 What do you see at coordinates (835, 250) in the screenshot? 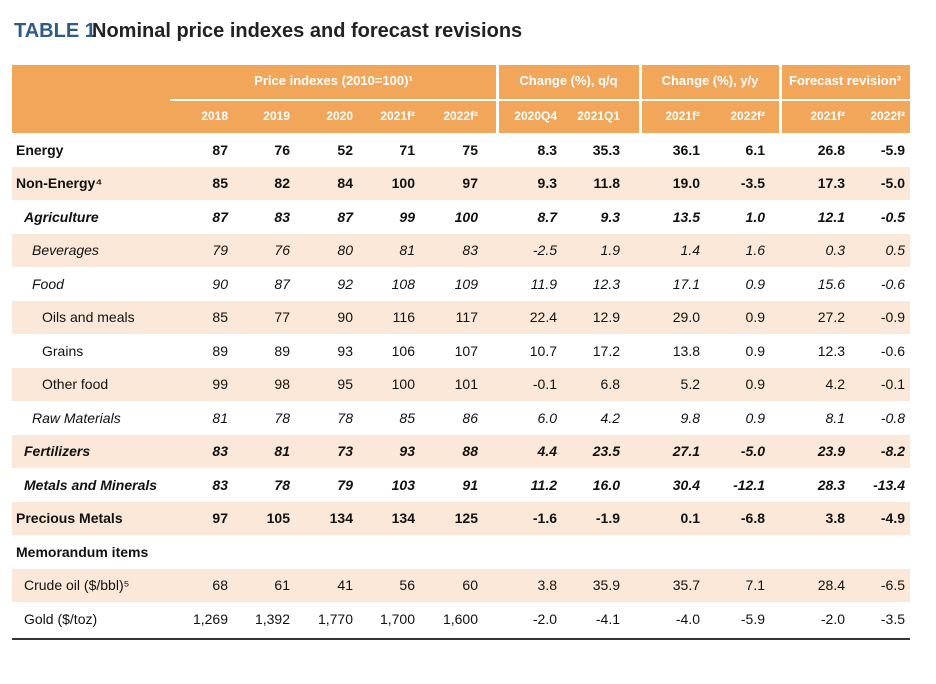
I see `cell: 0.3` at bounding box center [835, 250].